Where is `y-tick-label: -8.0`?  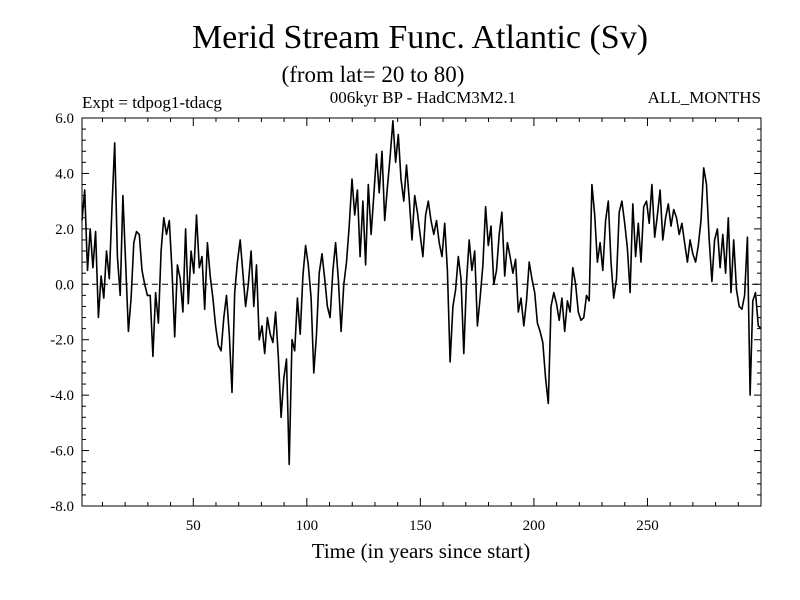
y-tick-label: -8.0 is located at coordinates (62, 507).